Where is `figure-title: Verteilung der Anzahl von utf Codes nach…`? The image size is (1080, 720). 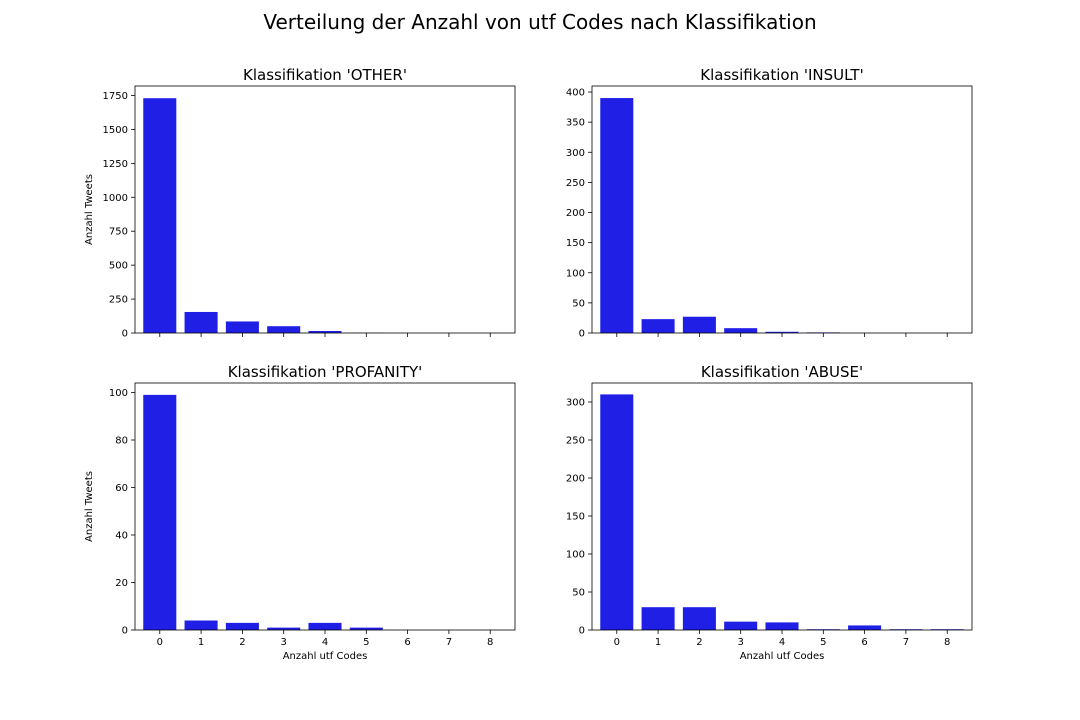
figure-title: Verteilung der Anzahl von utf Codes nach… is located at coordinates (539, 22).